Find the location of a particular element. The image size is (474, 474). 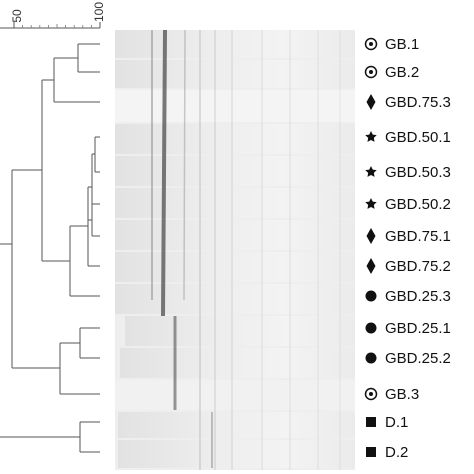

lane-label: GBD.25.3 is located at coordinates (418, 296).